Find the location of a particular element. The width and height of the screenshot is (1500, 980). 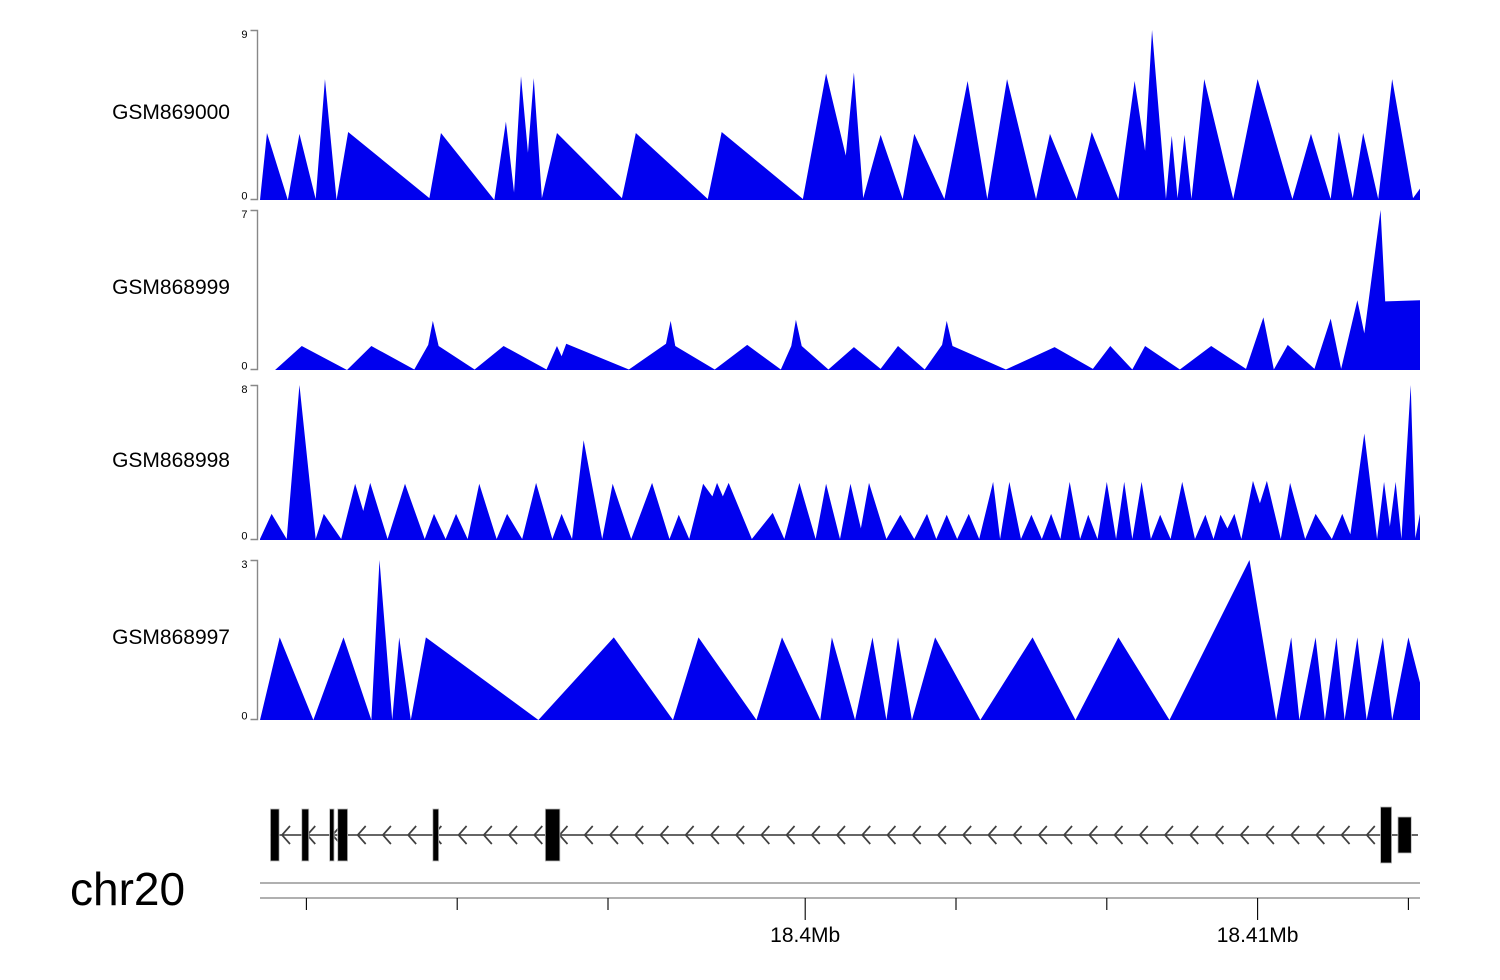

coverage-plot-gsm868999 is located at coordinates (840, 290).